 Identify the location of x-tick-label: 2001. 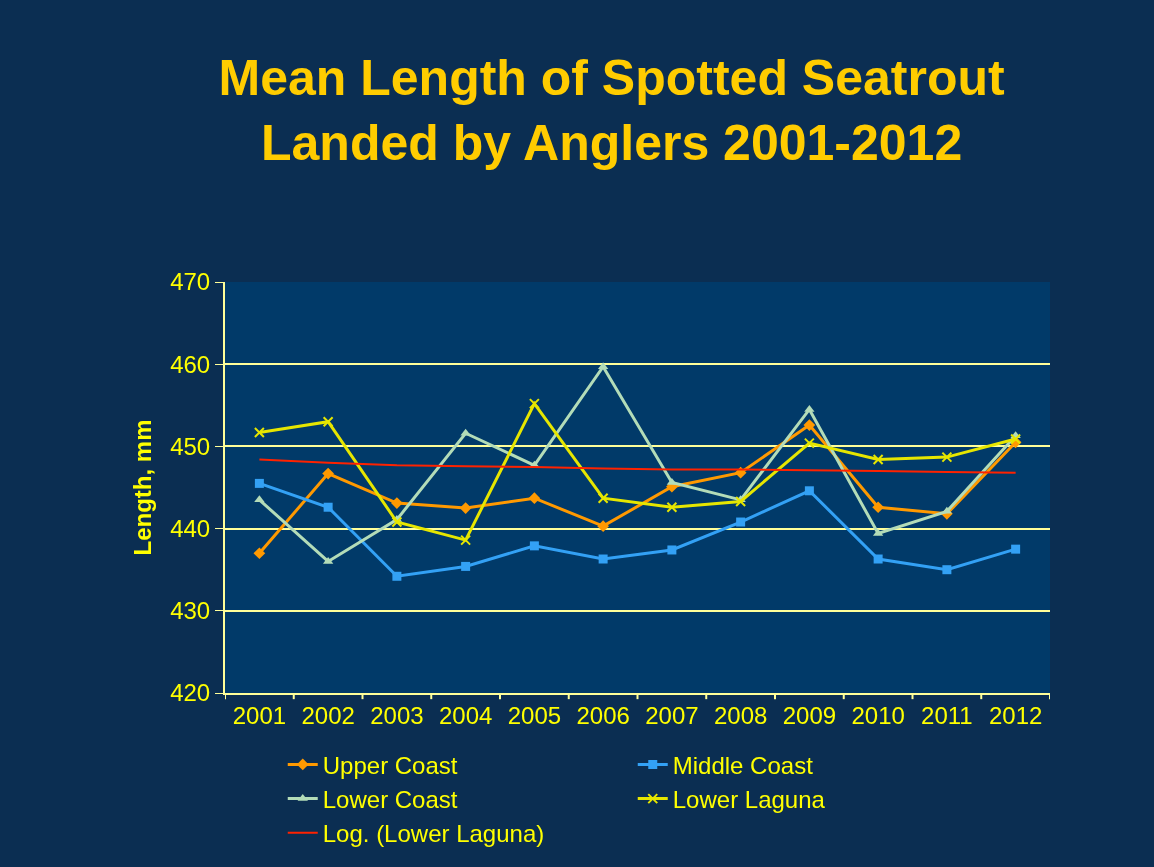
(259, 715).